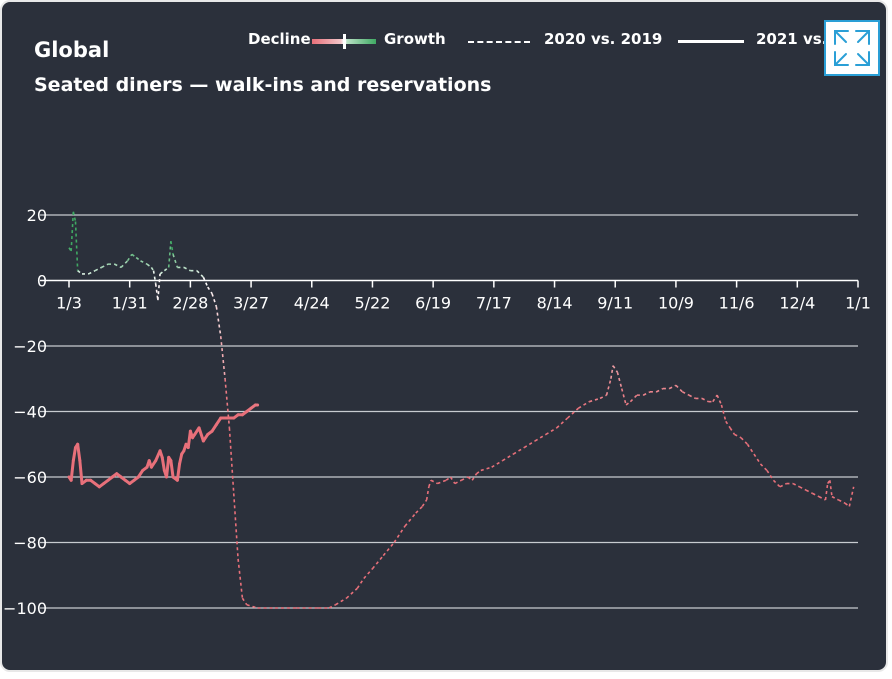  Describe the element at coordinates (499, 42) in the screenshot. I see `legend-dashed-line-swatch` at that location.